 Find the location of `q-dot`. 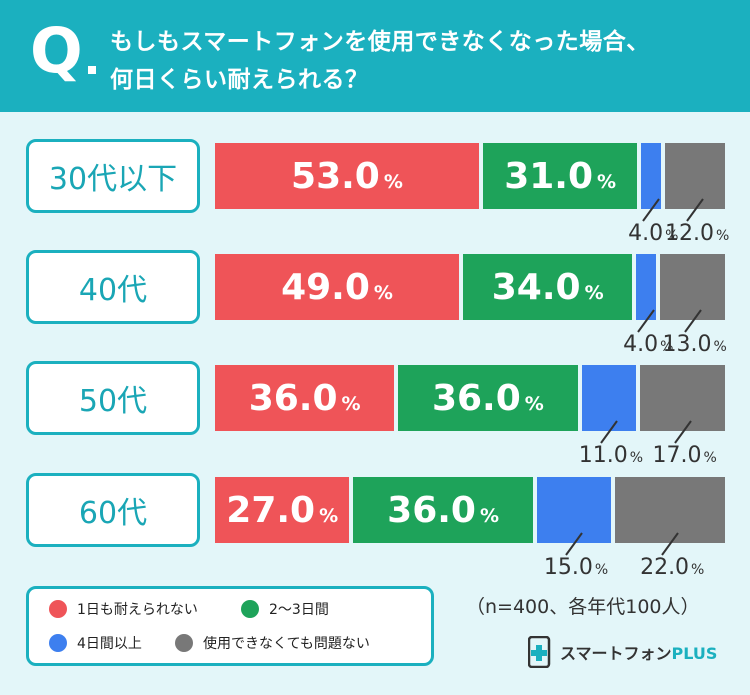

q-dot is located at coordinates (92, 70).